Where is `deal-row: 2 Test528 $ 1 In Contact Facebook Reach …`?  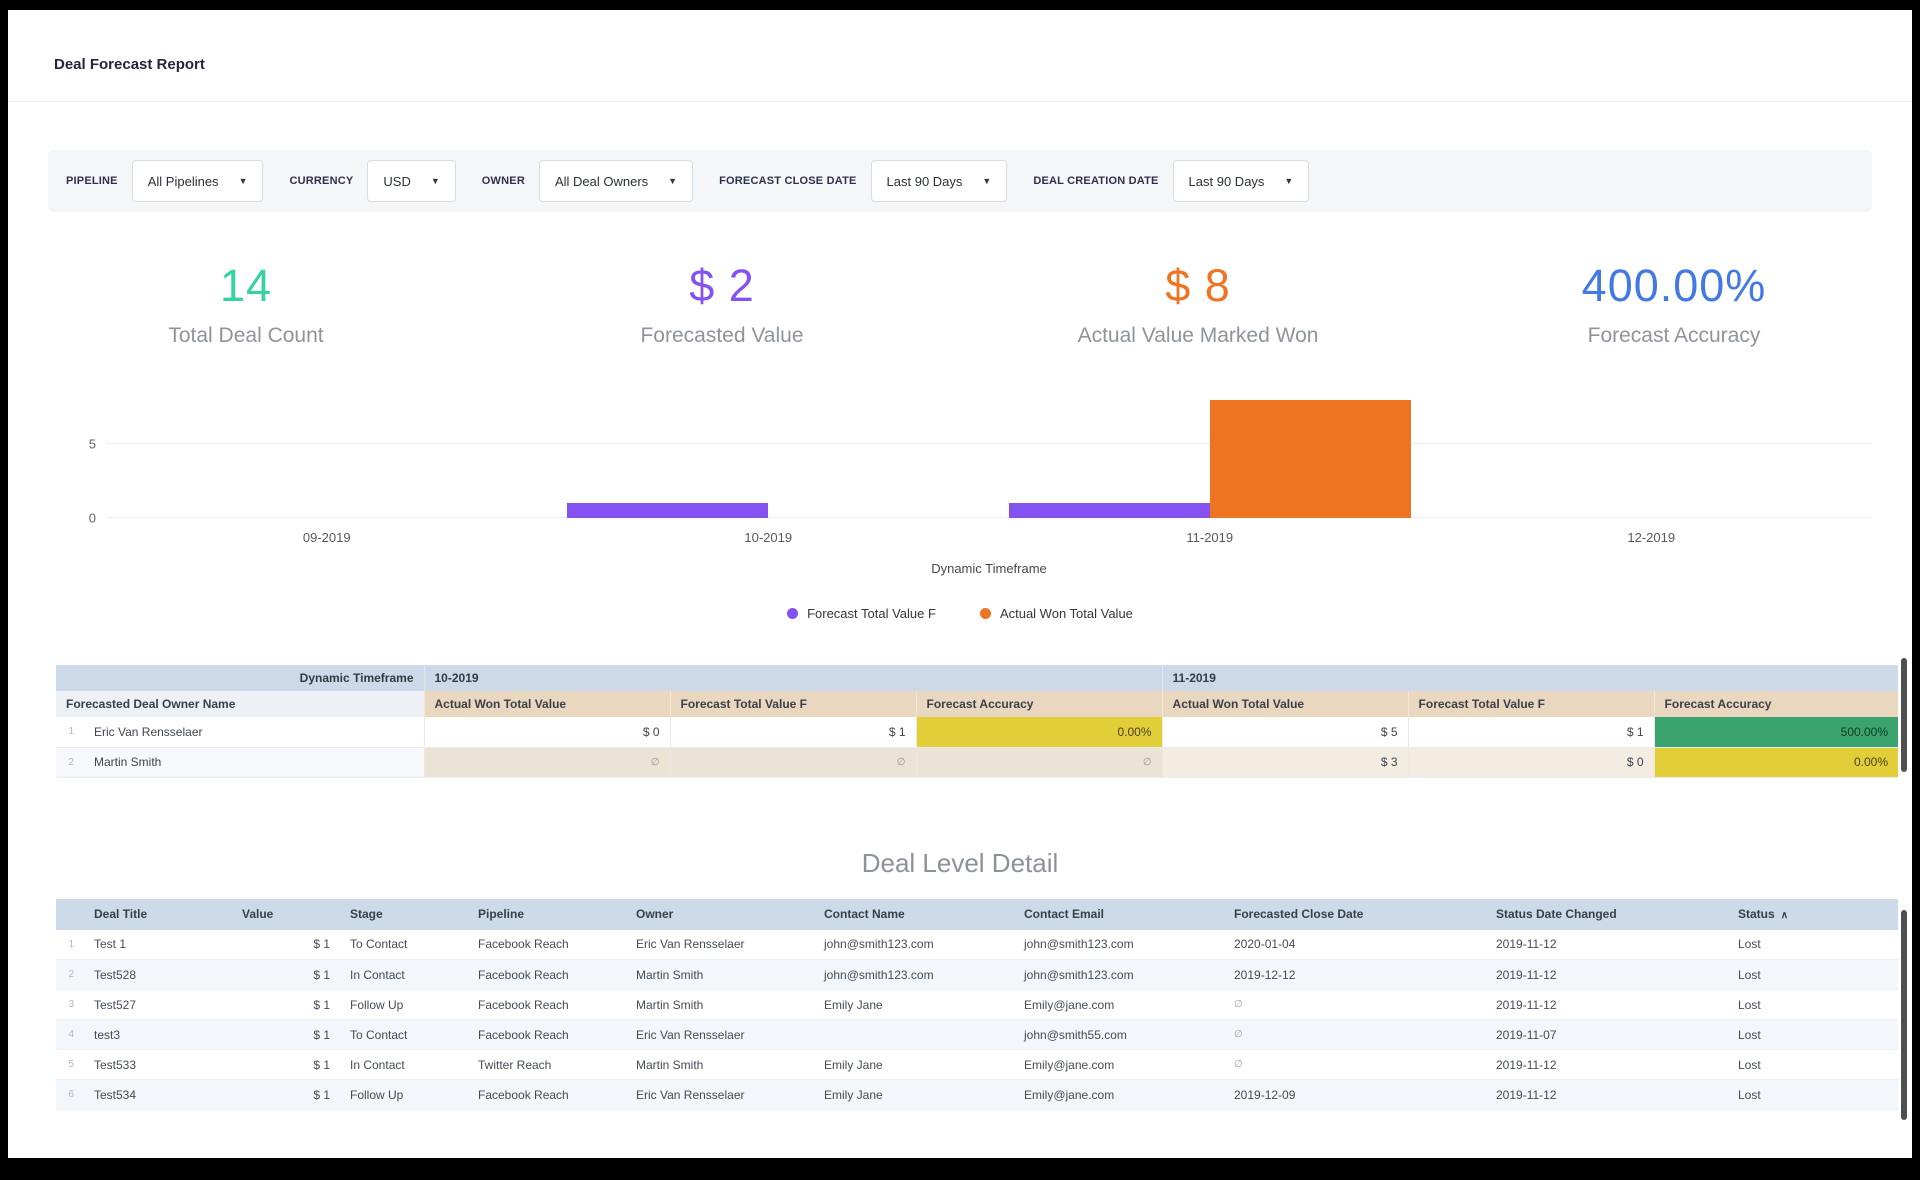
deal-row: 2 Test528 $ 1 In Contact Facebook Reach … is located at coordinates (977, 974).